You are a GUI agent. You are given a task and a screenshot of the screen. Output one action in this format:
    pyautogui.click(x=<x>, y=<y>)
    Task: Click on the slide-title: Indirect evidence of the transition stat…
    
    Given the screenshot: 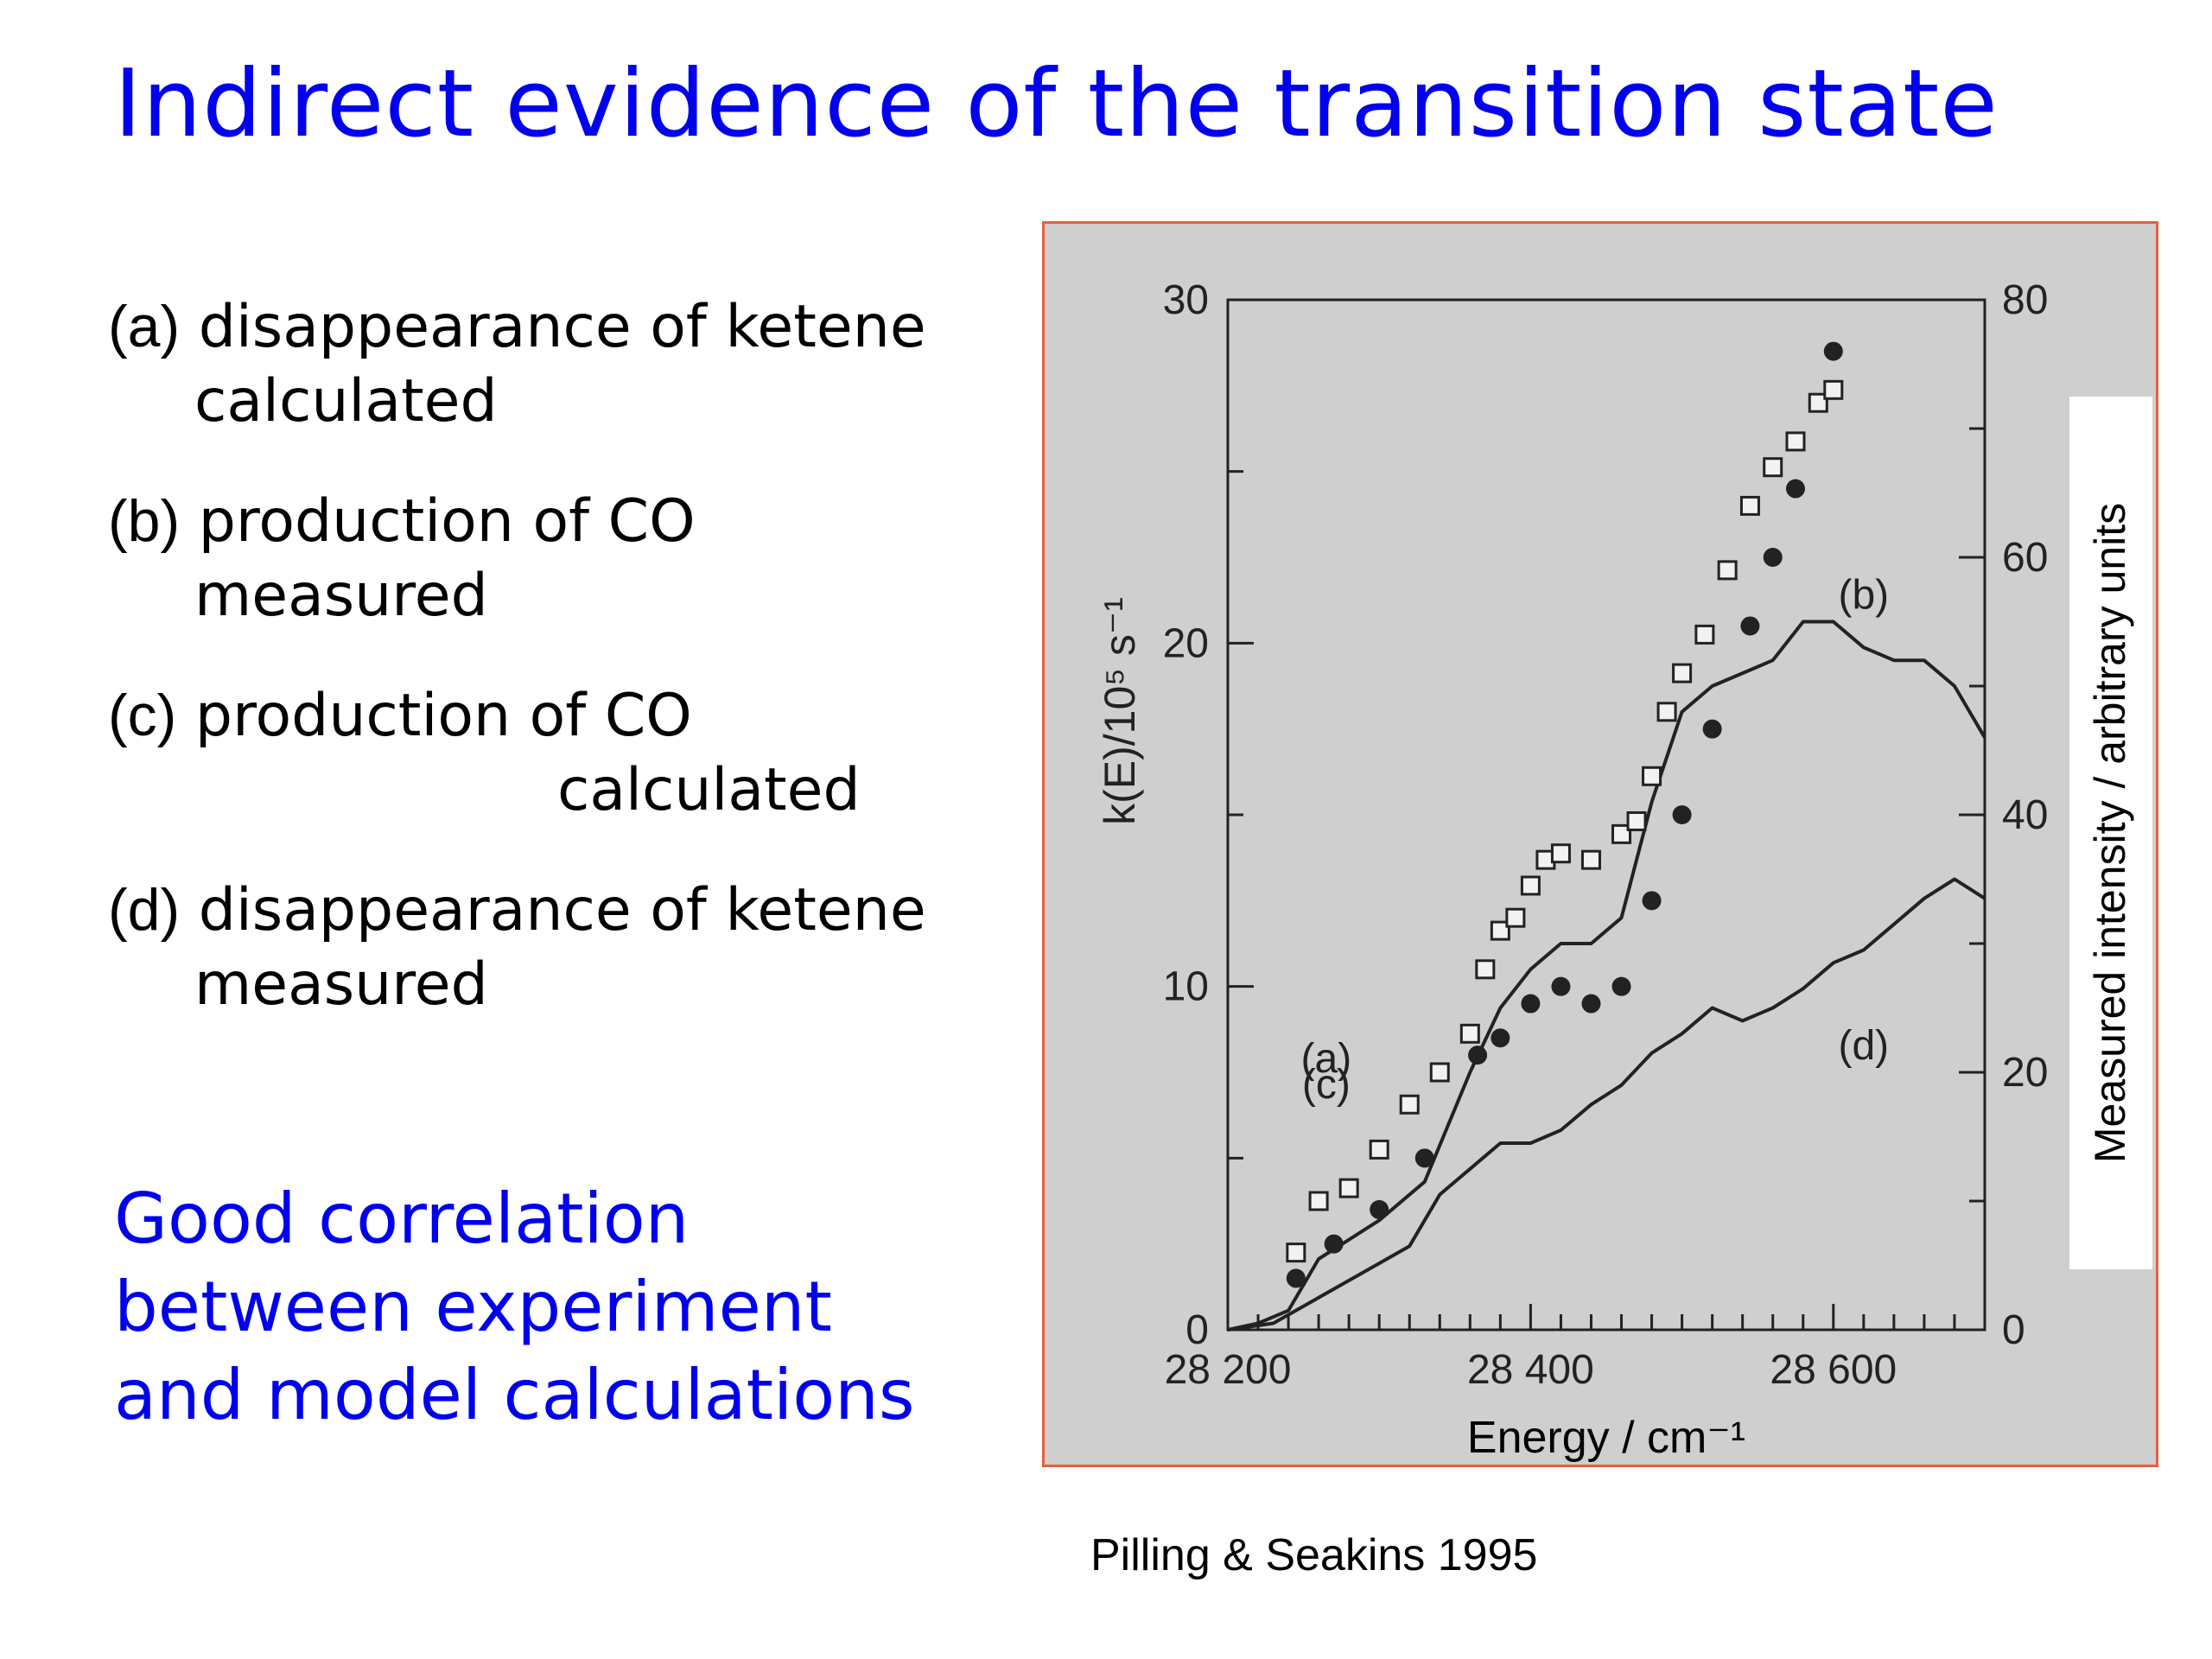 What is the action you would take?
    pyautogui.click(x=1056, y=104)
    